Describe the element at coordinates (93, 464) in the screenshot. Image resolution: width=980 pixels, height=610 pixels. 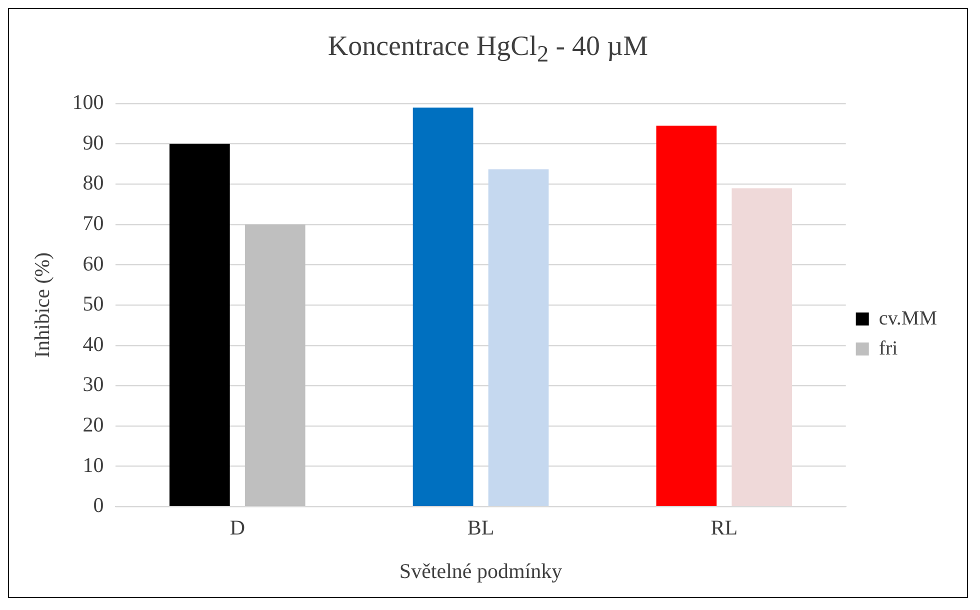
I see `y-tick-label: 10` at that location.